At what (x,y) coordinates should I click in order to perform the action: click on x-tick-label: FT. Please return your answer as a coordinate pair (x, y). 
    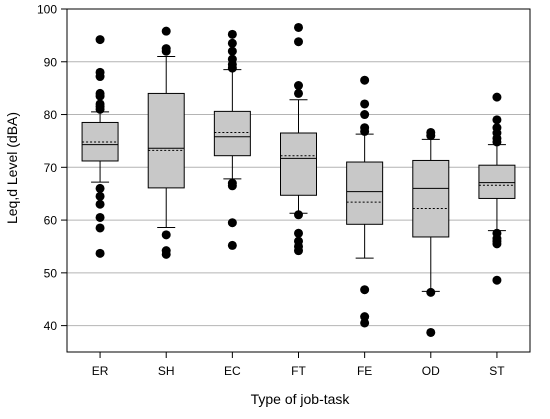
    Looking at the image, I should click on (298, 371).